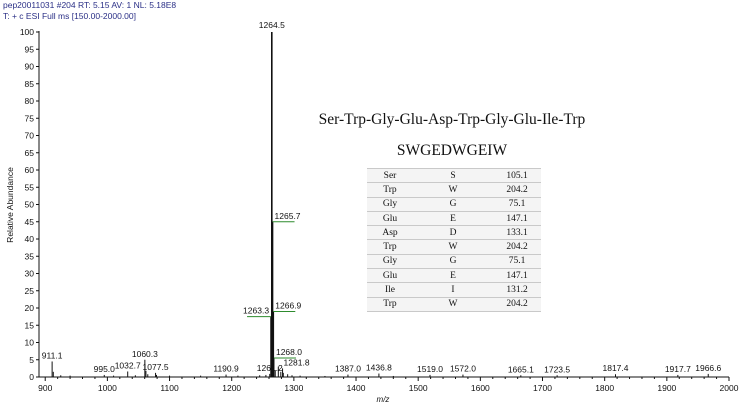 The width and height of the screenshot is (742, 405). Describe the element at coordinates (231, 388) in the screenshot. I see `x-tick-label: 1200` at that location.